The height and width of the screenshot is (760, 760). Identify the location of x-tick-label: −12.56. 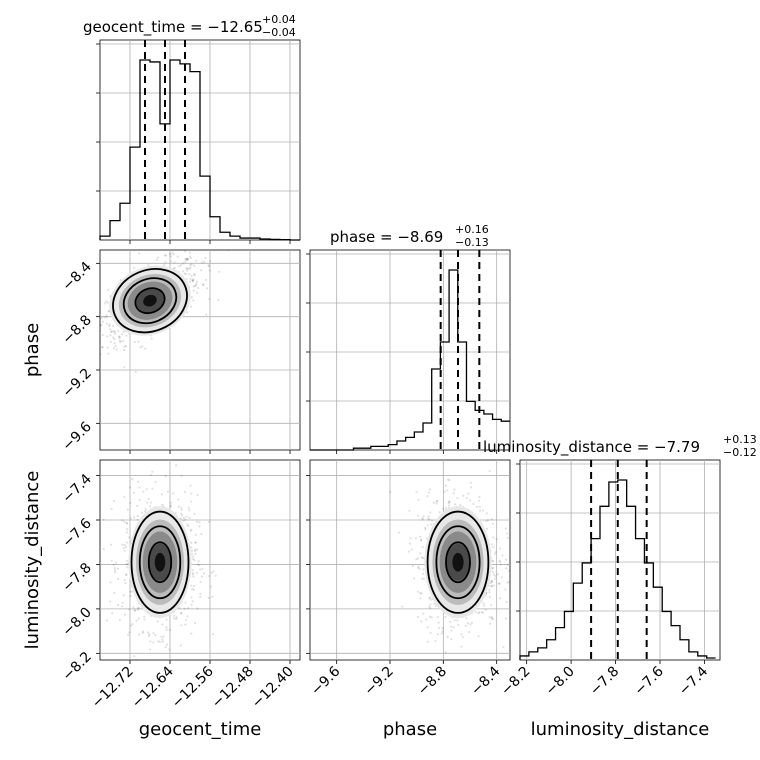
(193, 687).